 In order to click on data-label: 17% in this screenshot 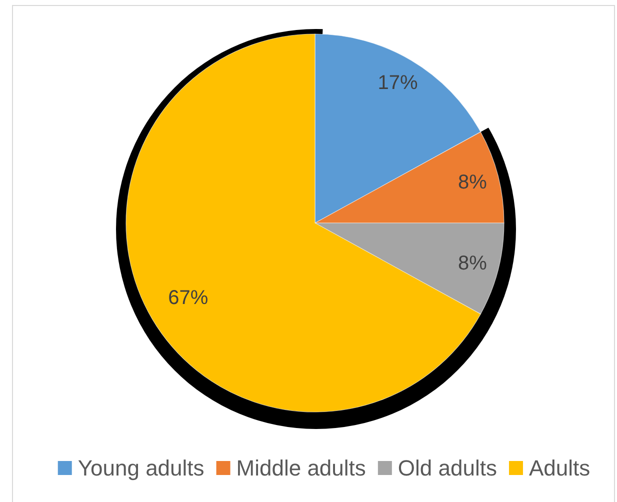, I will do `click(398, 83)`.